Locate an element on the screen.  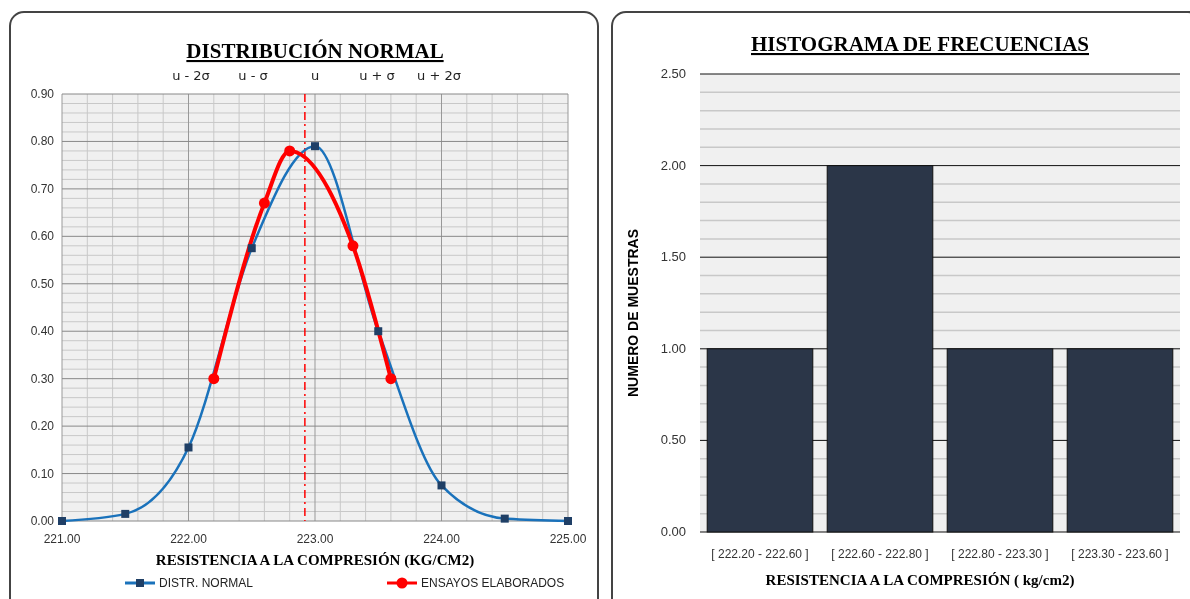
y-tick-label: 0.30 is located at coordinates (42, 378).